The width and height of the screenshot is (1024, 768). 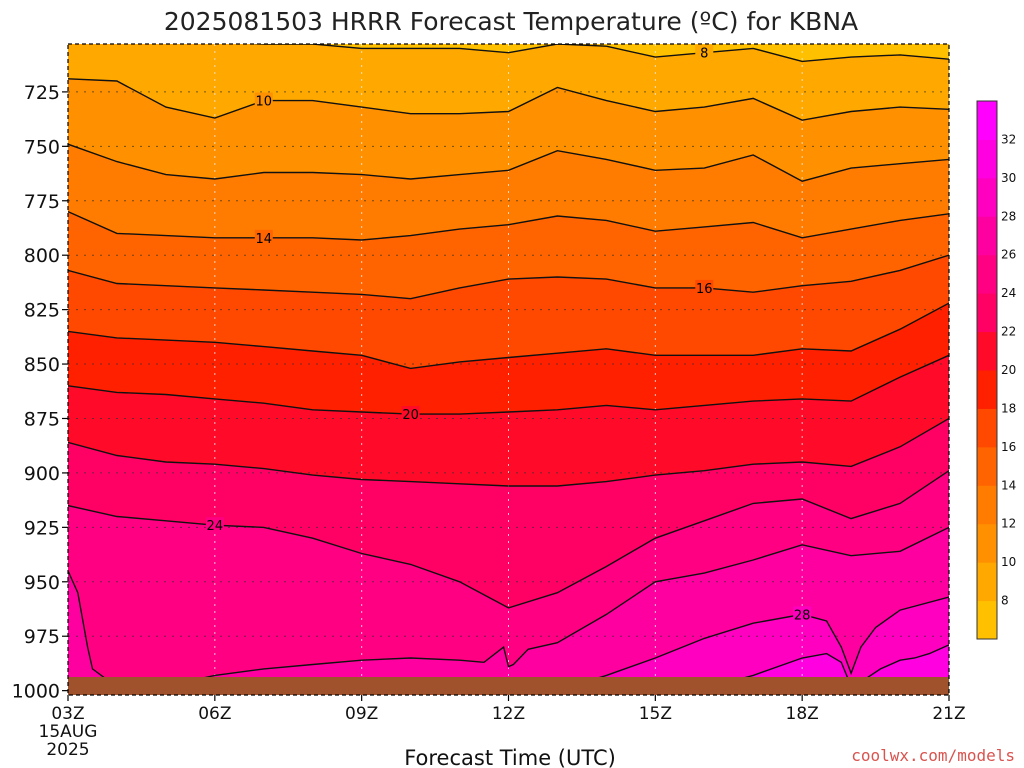 I want to click on y-tick-label-725: 725, so click(x=42, y=93).